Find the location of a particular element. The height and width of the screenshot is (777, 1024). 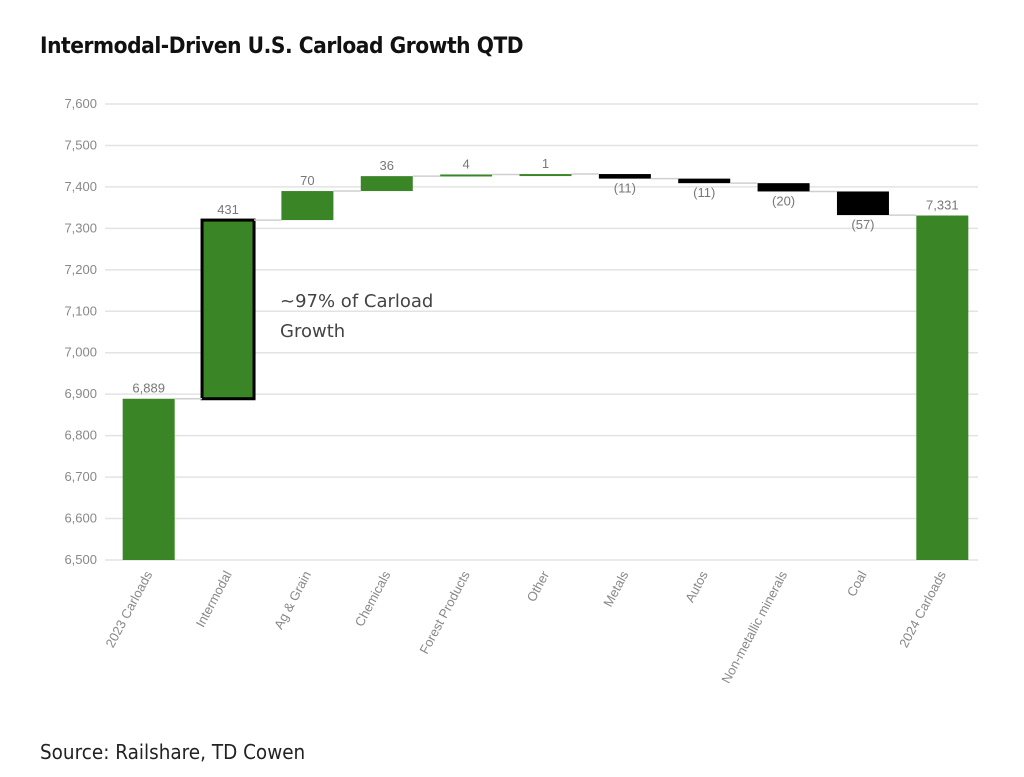

bar-metals is located at coordinates (624, 176).